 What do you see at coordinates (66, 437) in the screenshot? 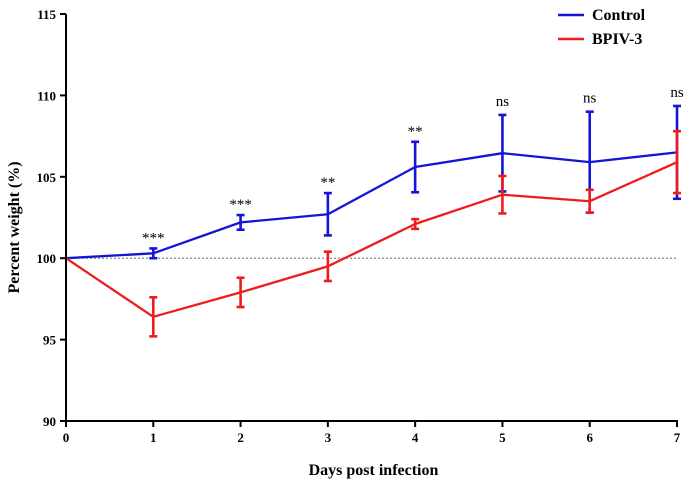
I see `x-tick-label: 0` at bounding box center [66, 437].